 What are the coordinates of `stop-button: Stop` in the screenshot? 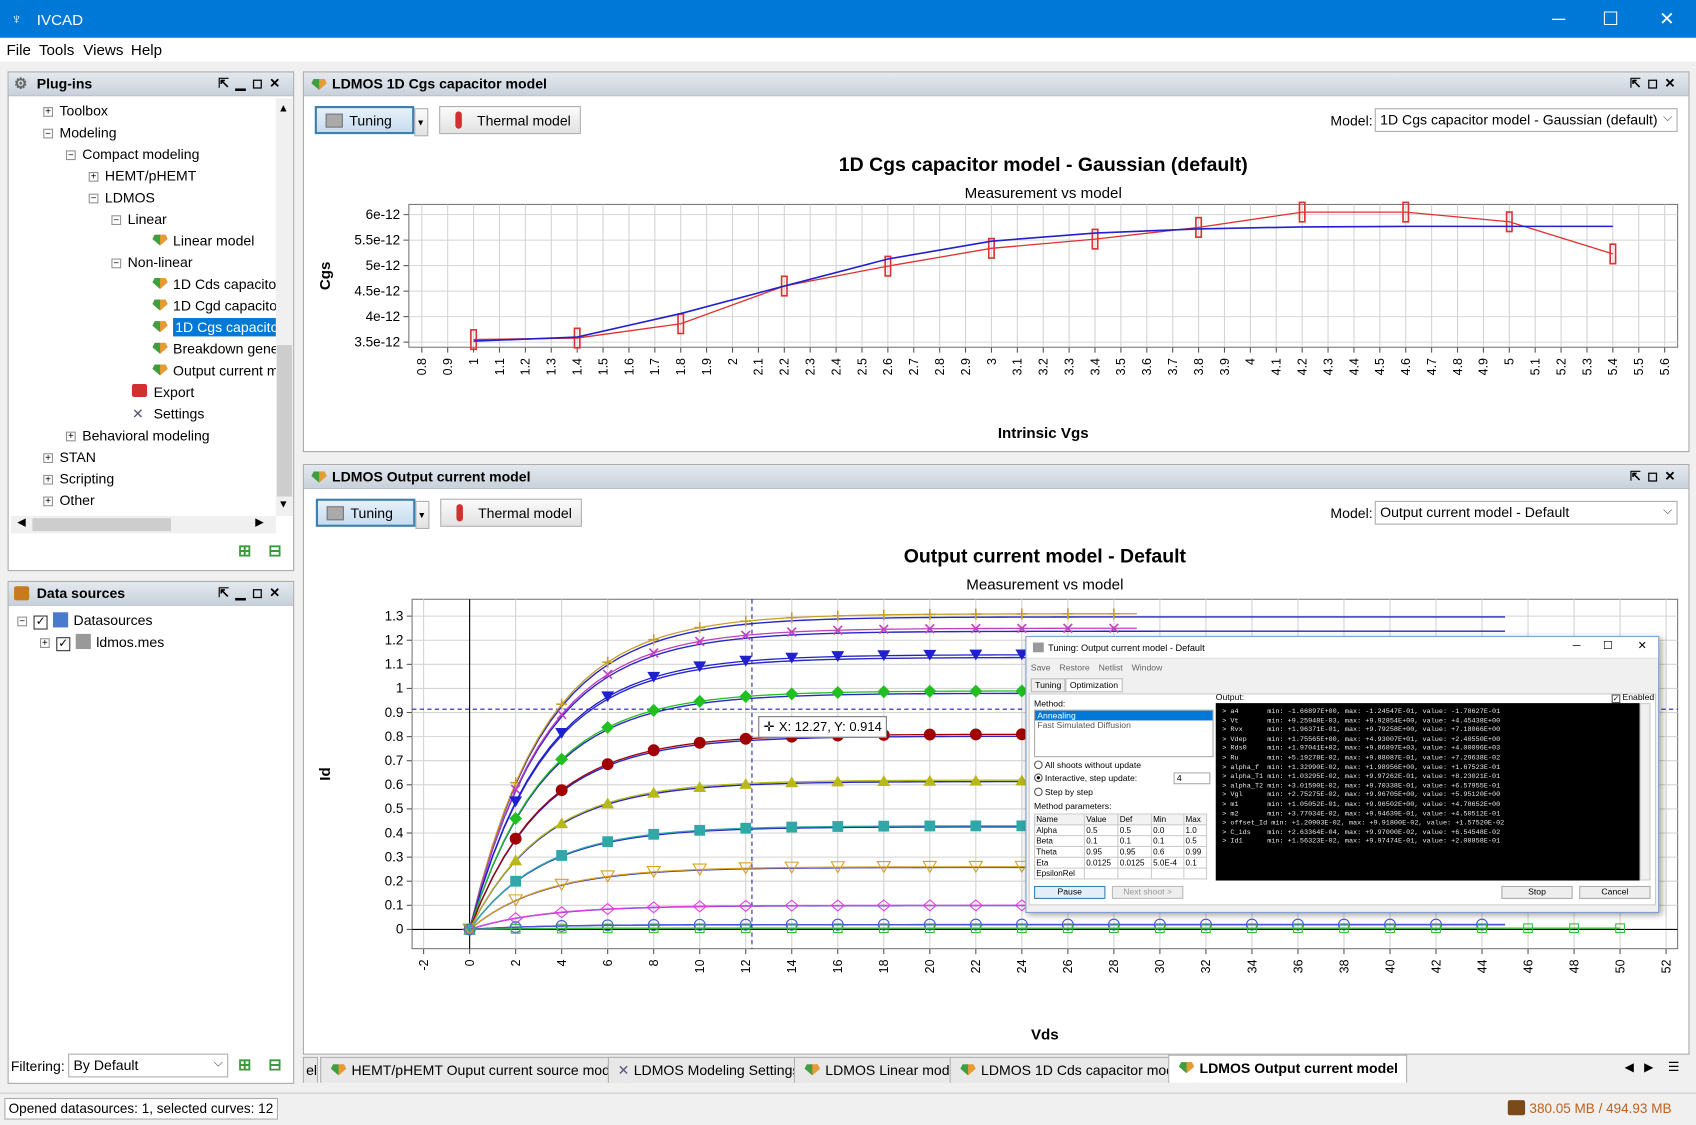 It's located at (1537, 892).